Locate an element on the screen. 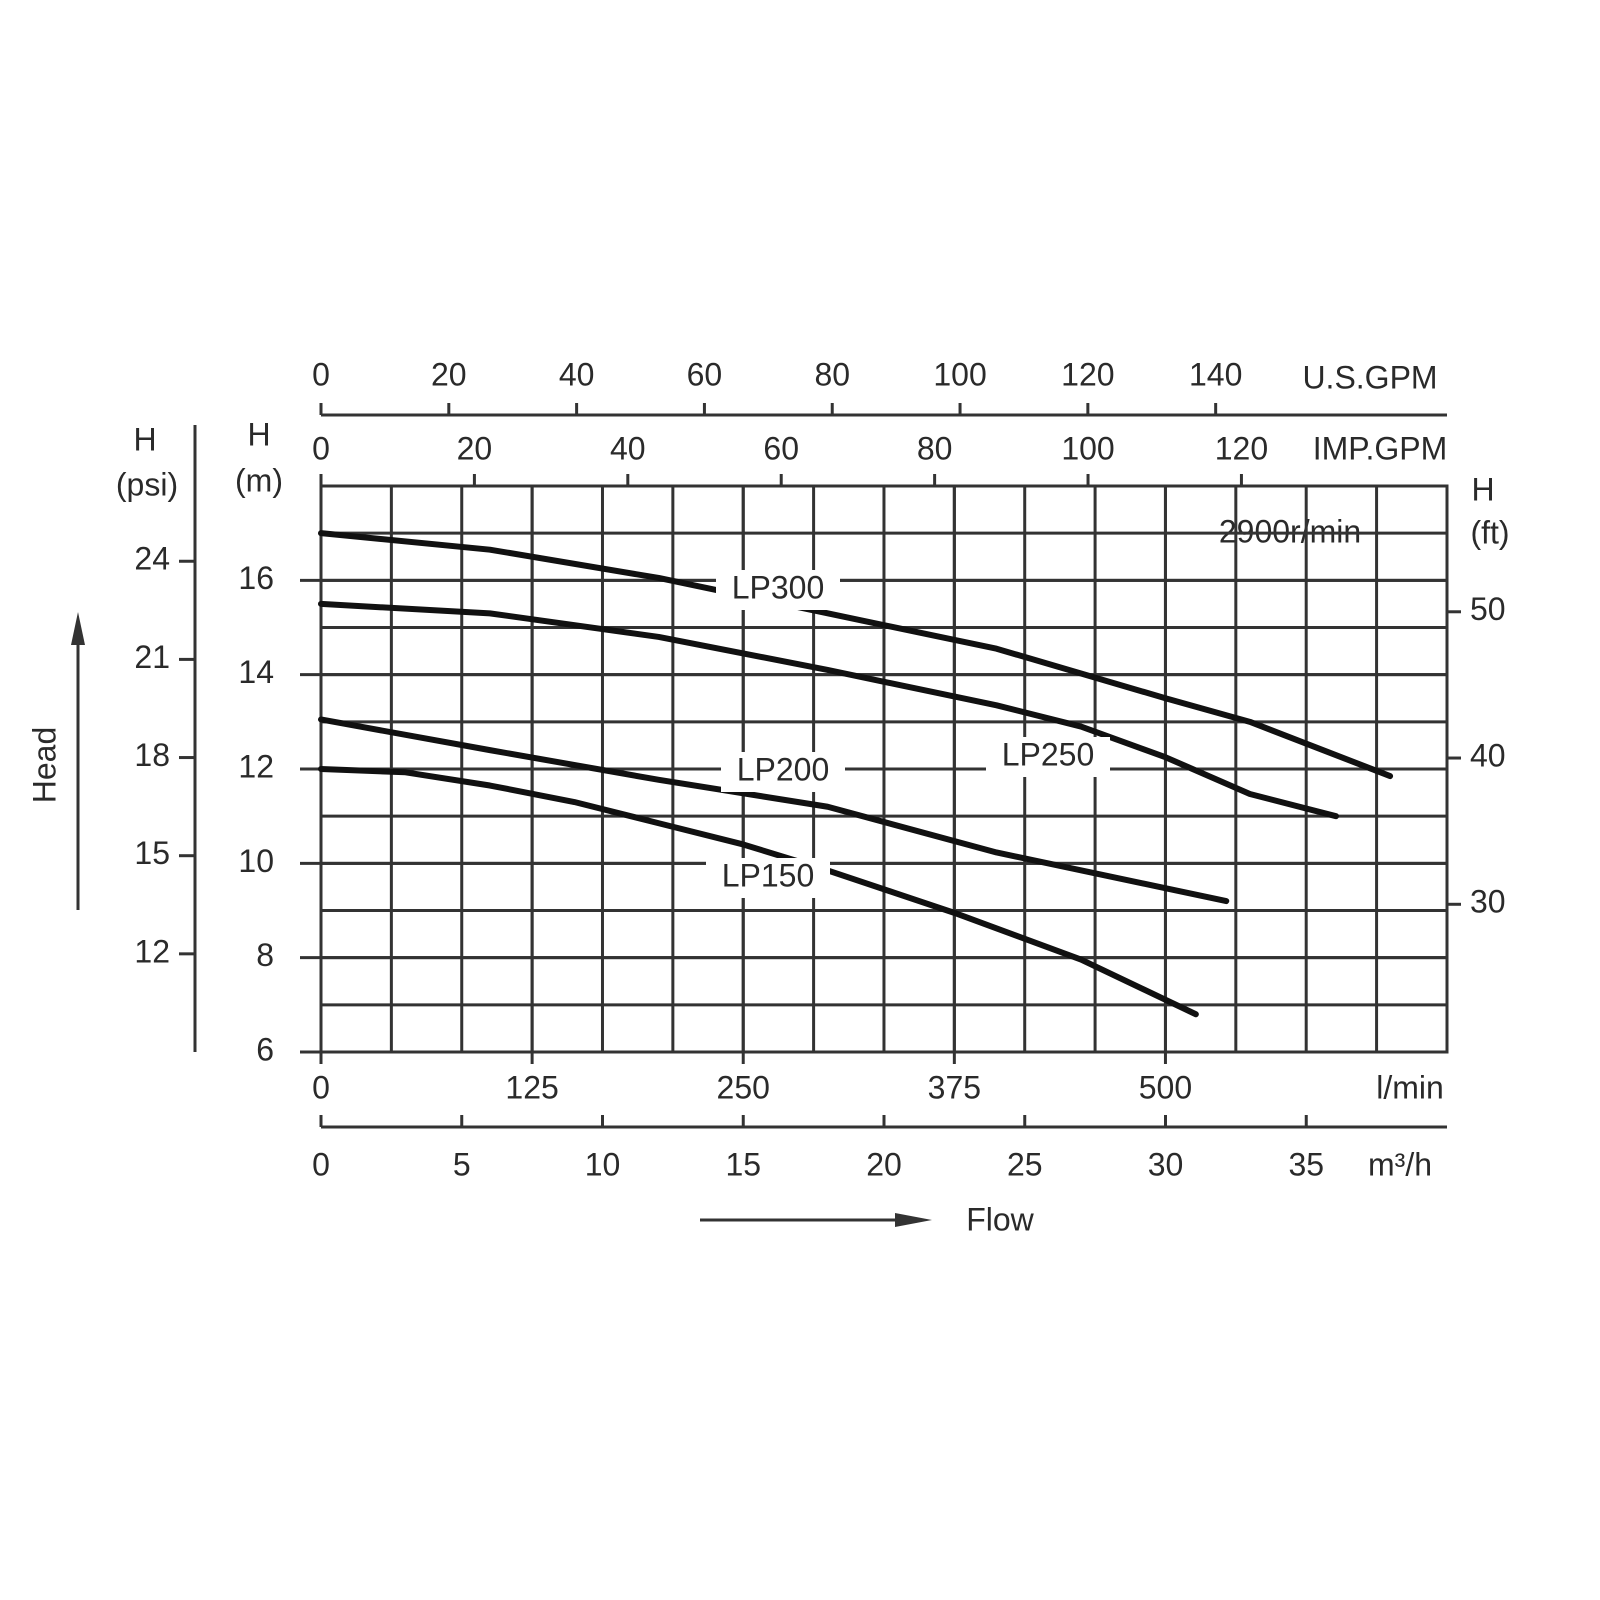 This screenshot has width=1600, height=1600. x-tick-label: 0 is located at coordinates (321, 1087).